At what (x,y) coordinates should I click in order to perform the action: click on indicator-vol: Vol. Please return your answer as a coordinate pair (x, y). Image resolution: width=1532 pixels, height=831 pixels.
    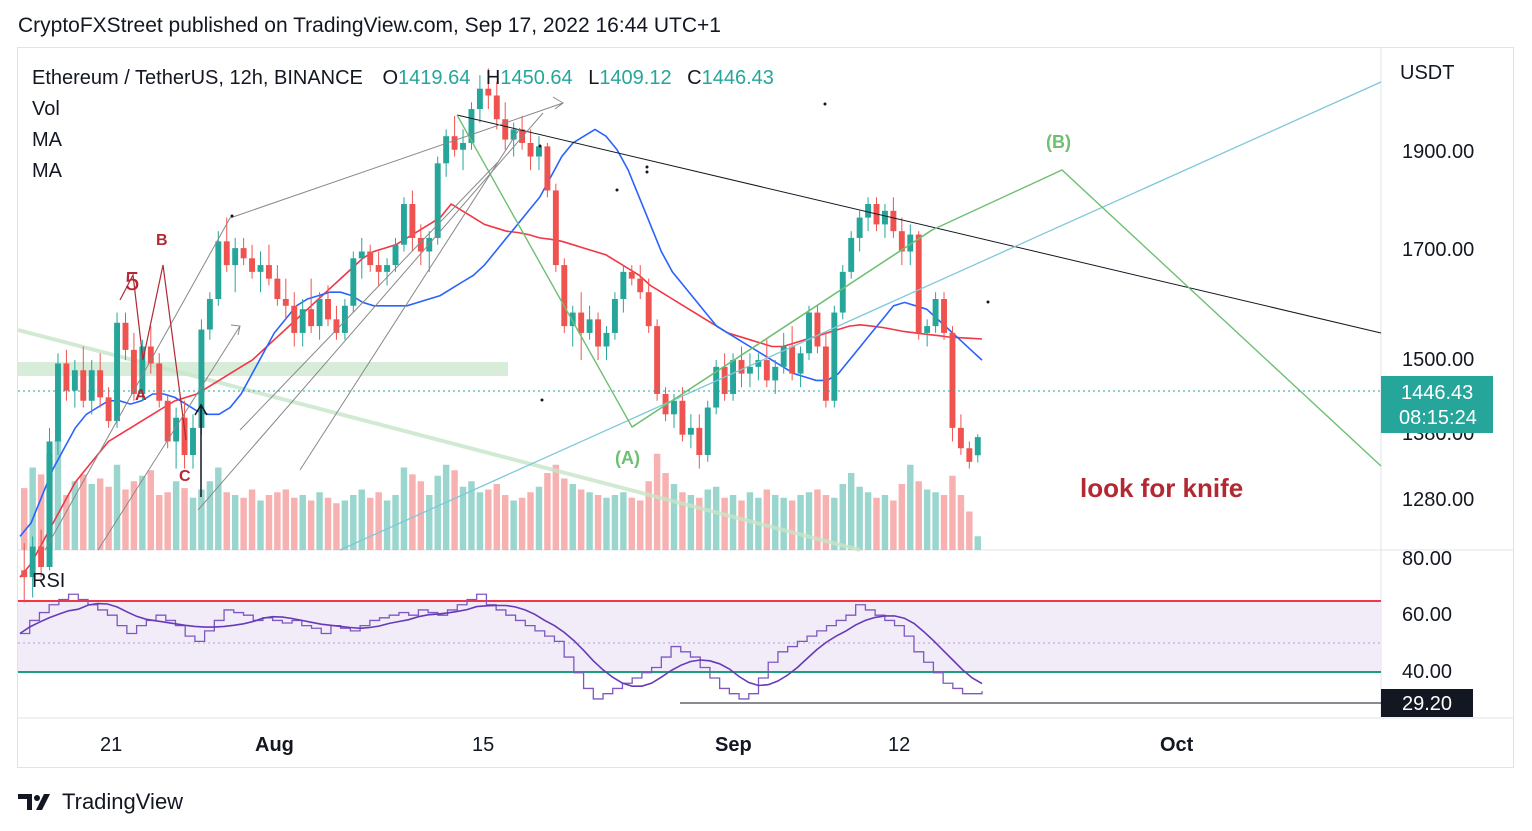
    Looking at the image, I should click on (46, 109).